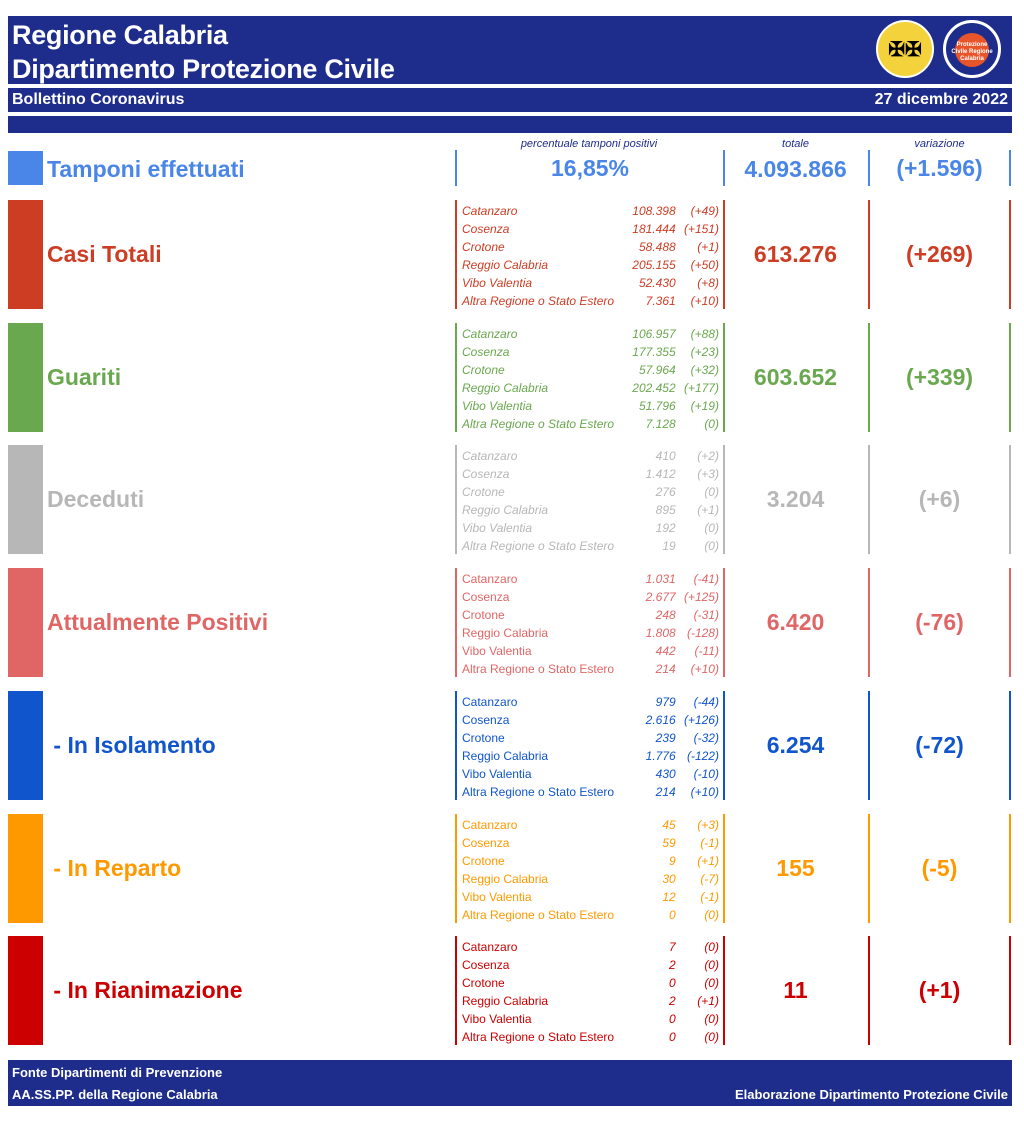 Image resolution: width=1024 pixels, height=1122 pixels. Describe the element at coordinates (795, 169) in the screenshot. I see `total-value: 4.093.866` at that location.